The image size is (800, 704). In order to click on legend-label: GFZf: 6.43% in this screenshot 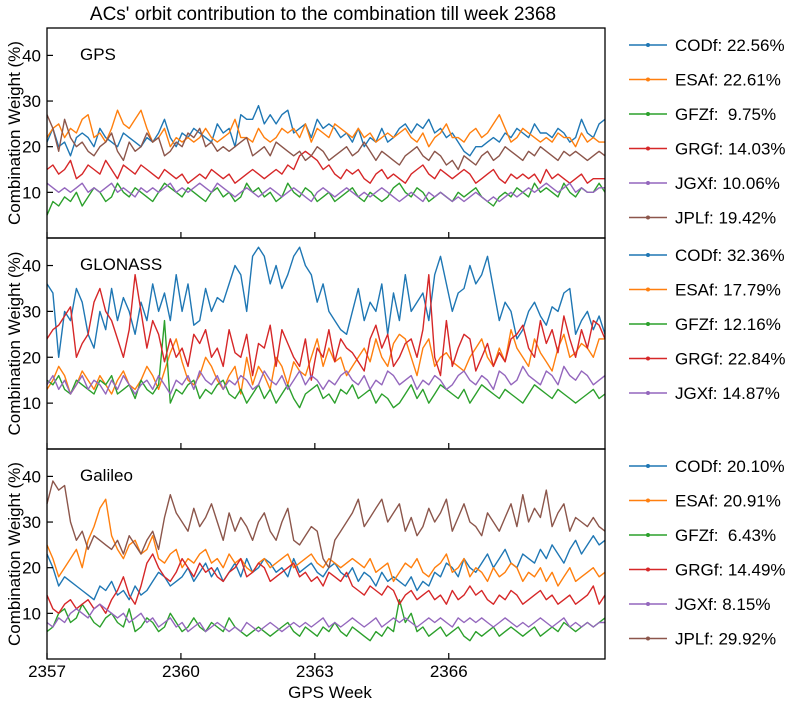, I will do `click(725, 535)`.